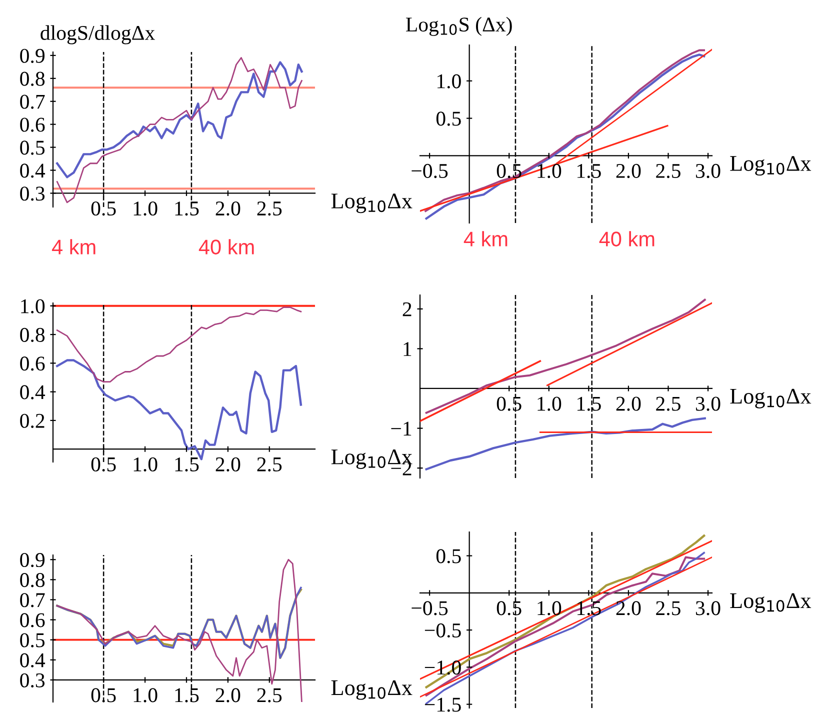  What do you see at coordinates (32, 421) in the screenshot?
I see `y-tick-label: 0.2` at bounding box center [32, 421].